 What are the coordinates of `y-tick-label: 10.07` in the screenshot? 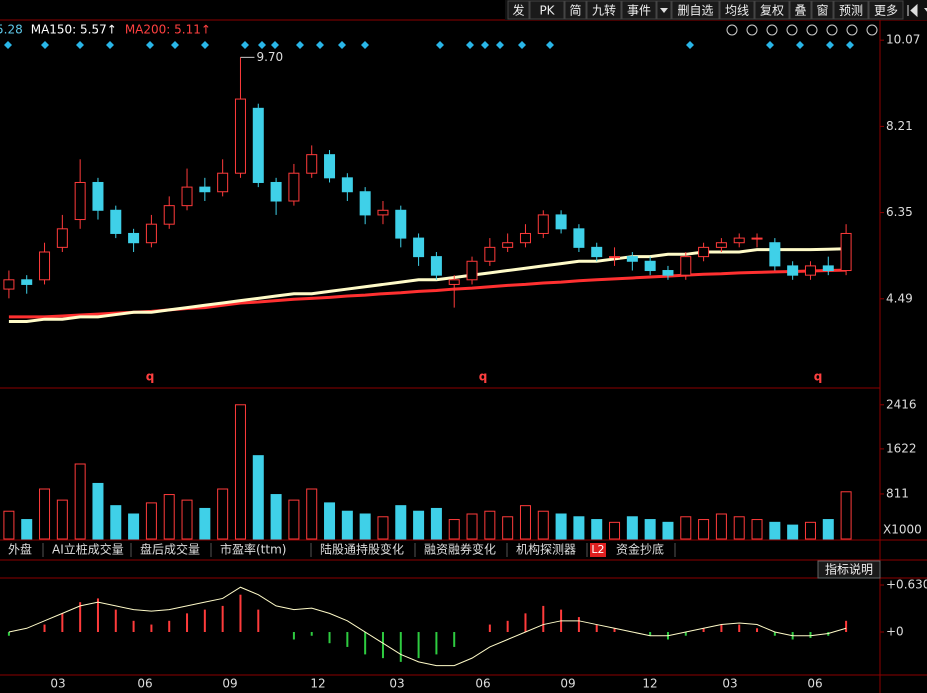 It's located at (903, 40).